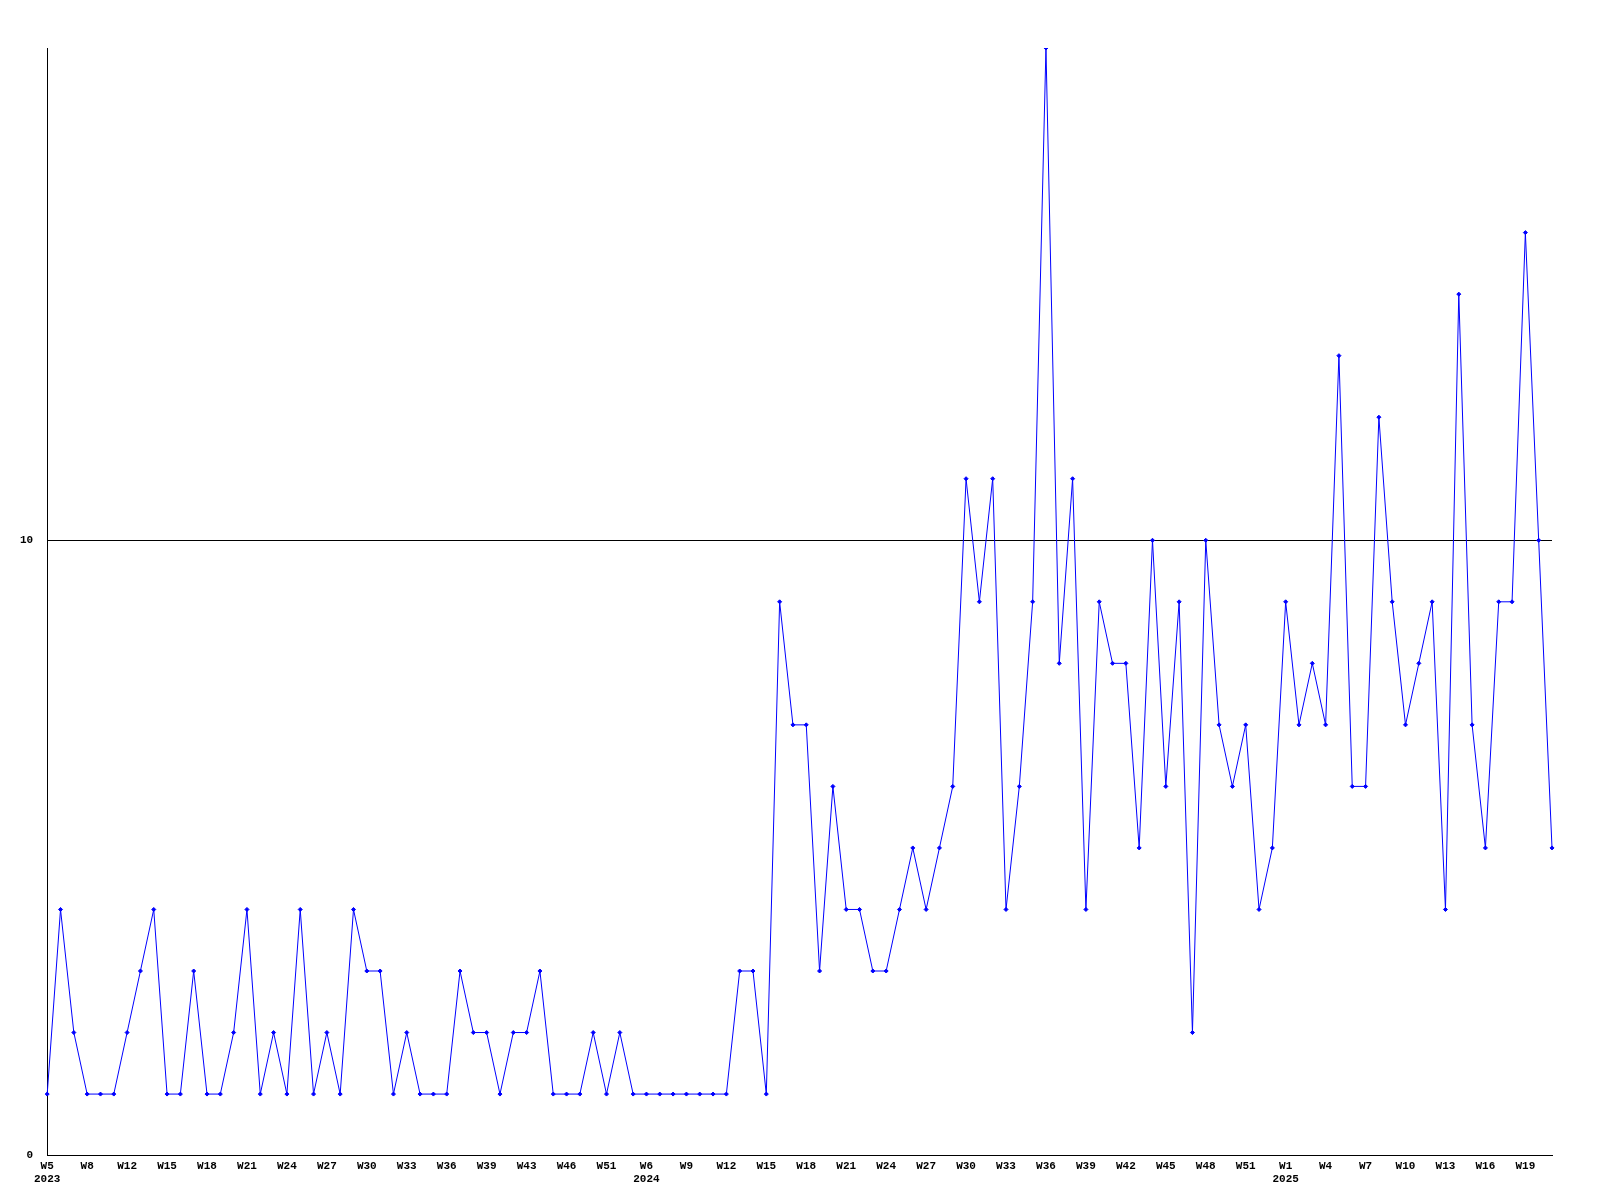  Describe the element at coordinates (1286, 1172) in the screenshot. I see `x-tick-label: W1 2025` at that location.